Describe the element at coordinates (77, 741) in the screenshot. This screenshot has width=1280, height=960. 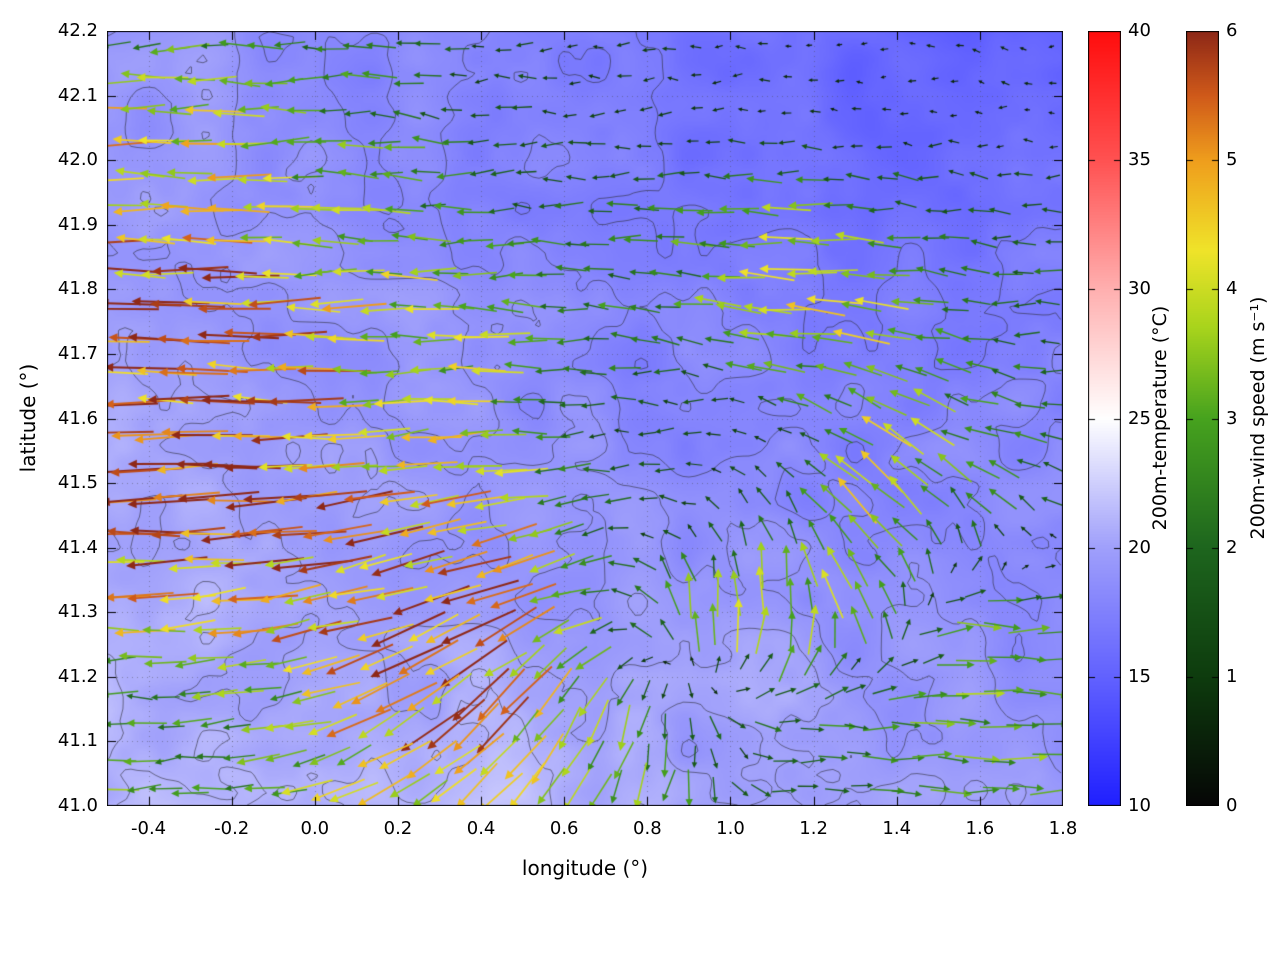
I see `y-tick-label: 41.1` at that location.